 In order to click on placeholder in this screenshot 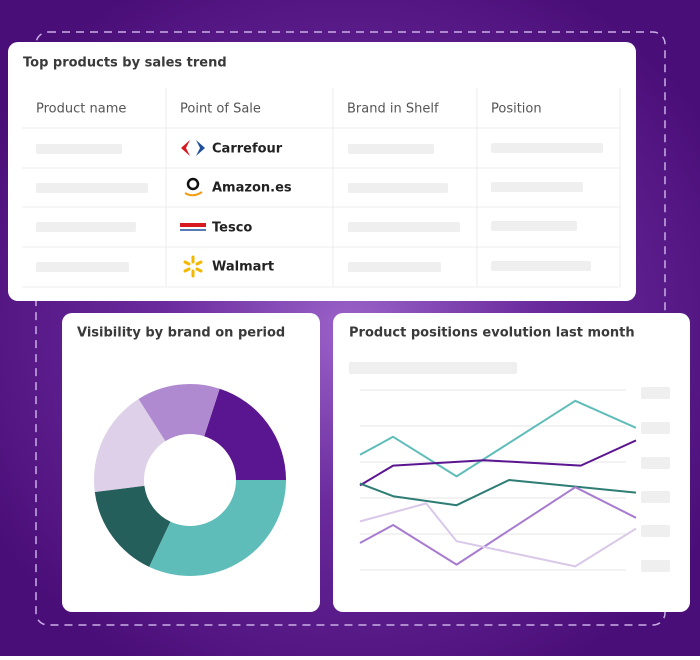, I will do `click(433, 368)`.